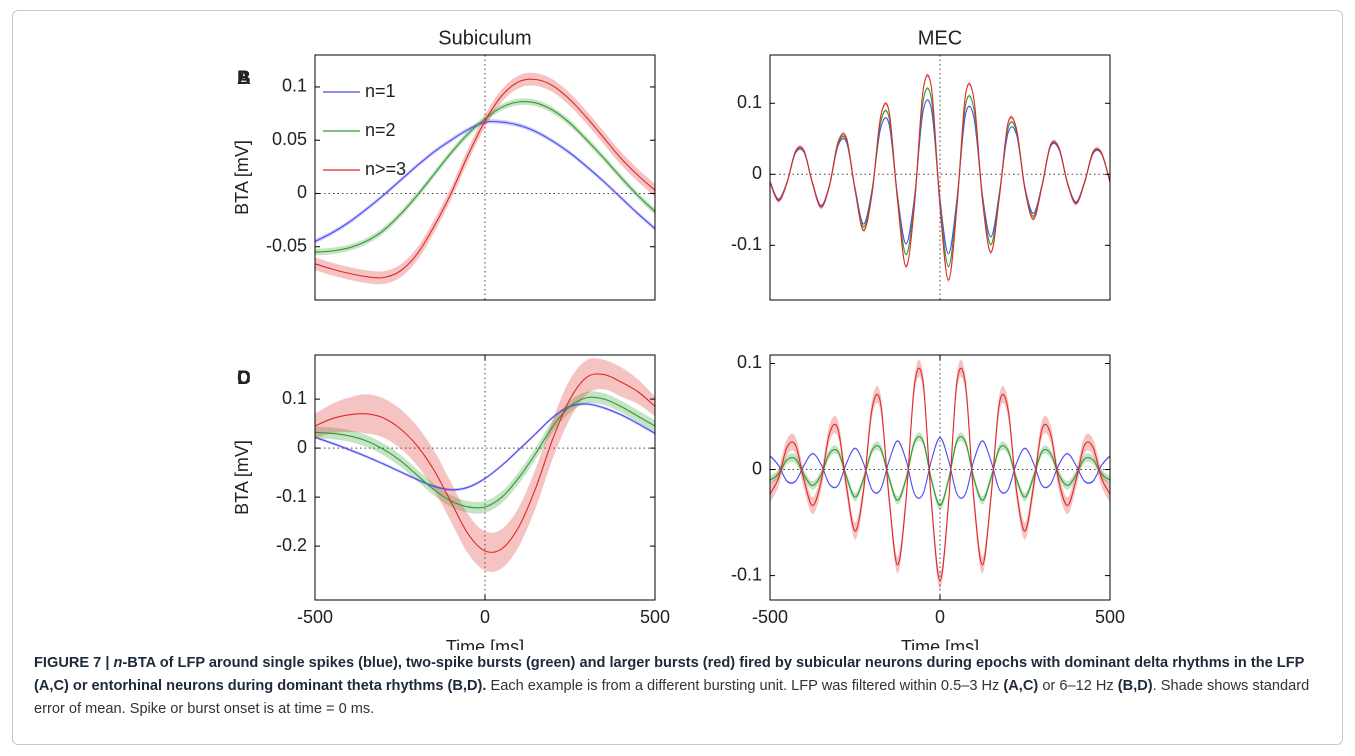  Describe the element at coordinates (1021, 686) in the screenshot. I see `caption-run: (A,C)` at that location.